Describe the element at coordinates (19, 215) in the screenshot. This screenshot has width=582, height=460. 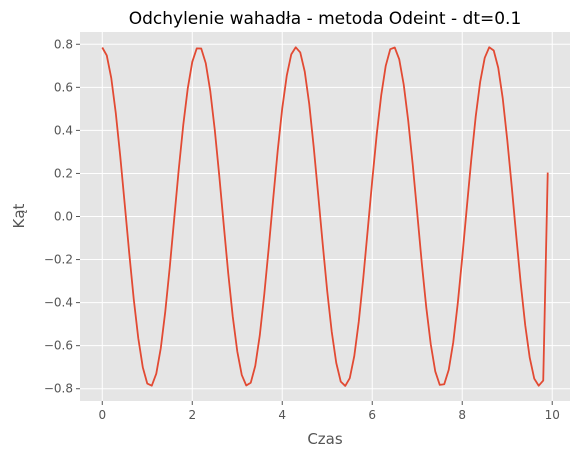
I see `y-axis-label: Kąt` at that location.